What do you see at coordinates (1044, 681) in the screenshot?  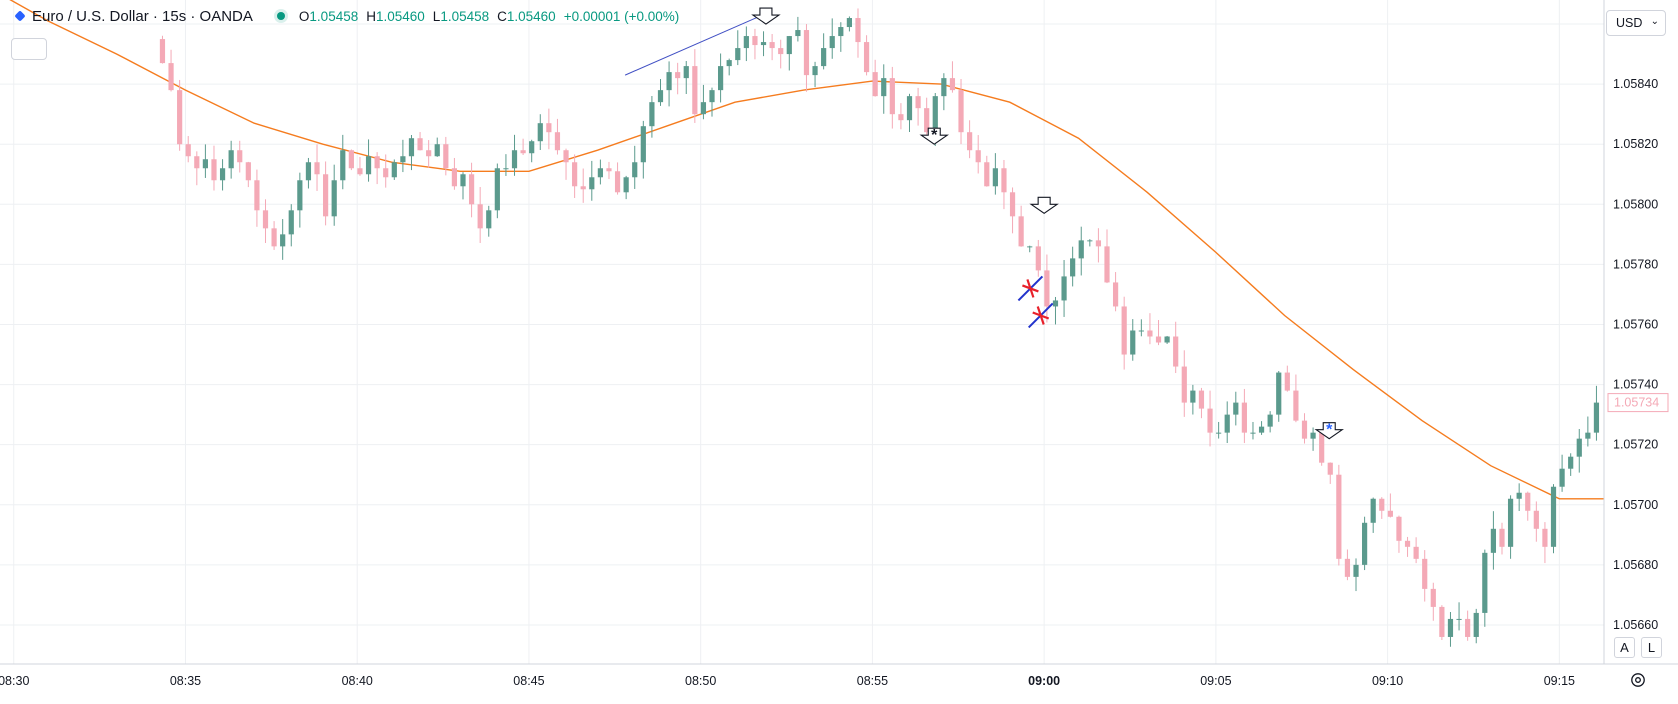 I see `x-tick-label: 09:00` at bounding box center [1044, 681].